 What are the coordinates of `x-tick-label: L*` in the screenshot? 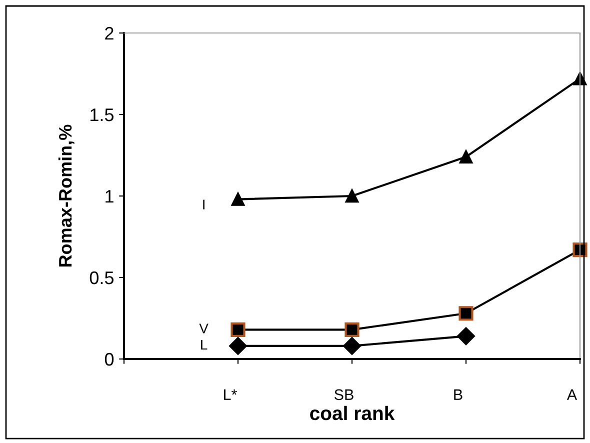 It's located at (230, 394).